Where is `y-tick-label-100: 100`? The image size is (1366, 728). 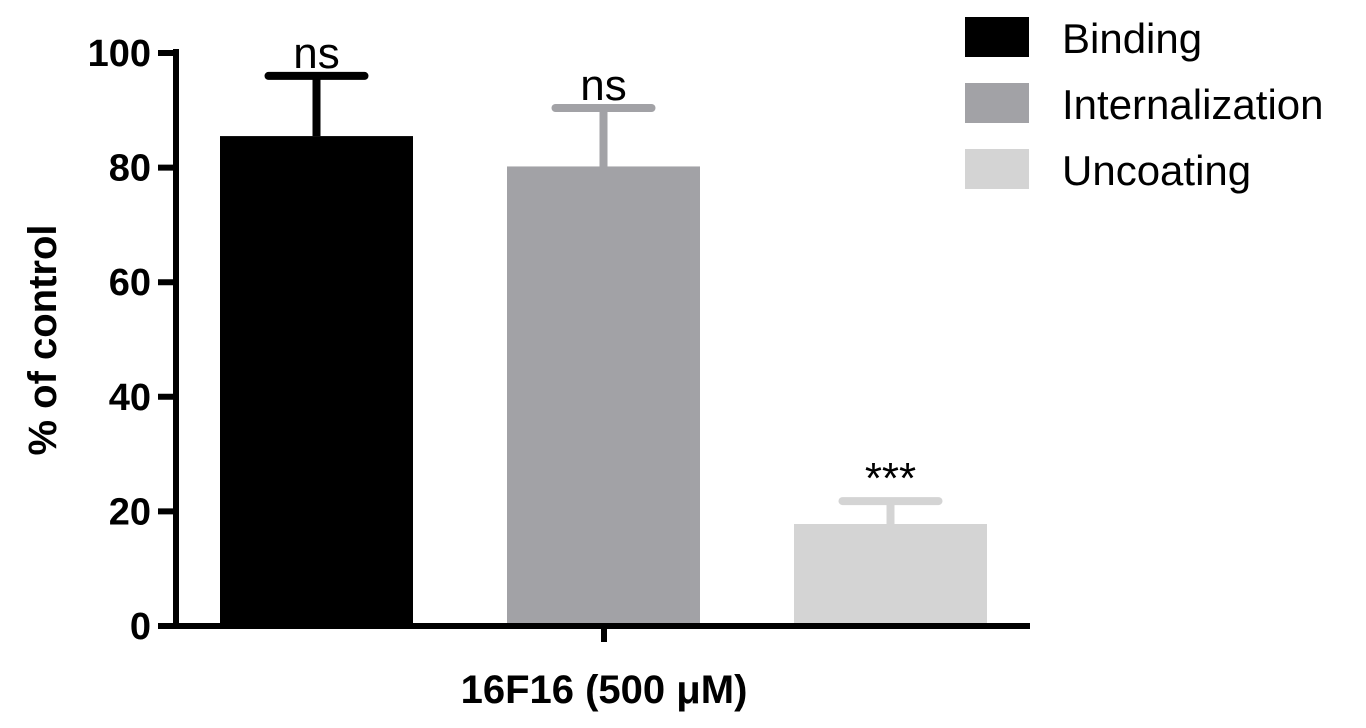
y-tick-label-100: 100 is located at coordinates (119, 54).